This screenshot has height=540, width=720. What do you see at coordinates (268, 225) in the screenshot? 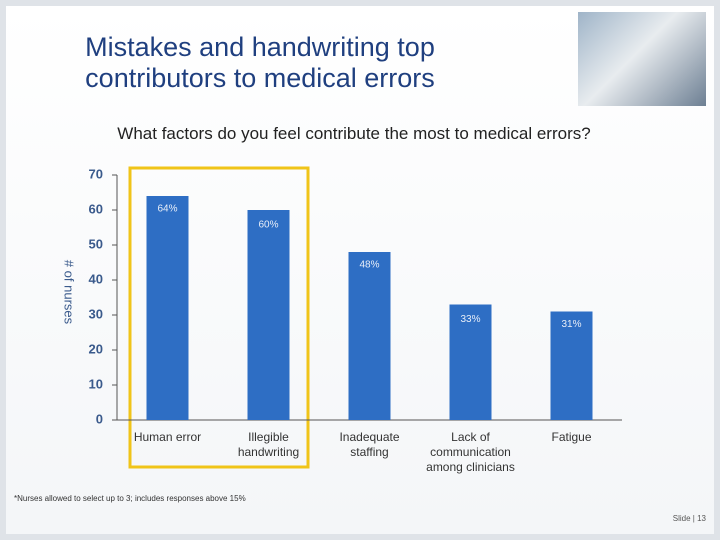
I see `data-label: 60%` at bounding box center [268, 225].